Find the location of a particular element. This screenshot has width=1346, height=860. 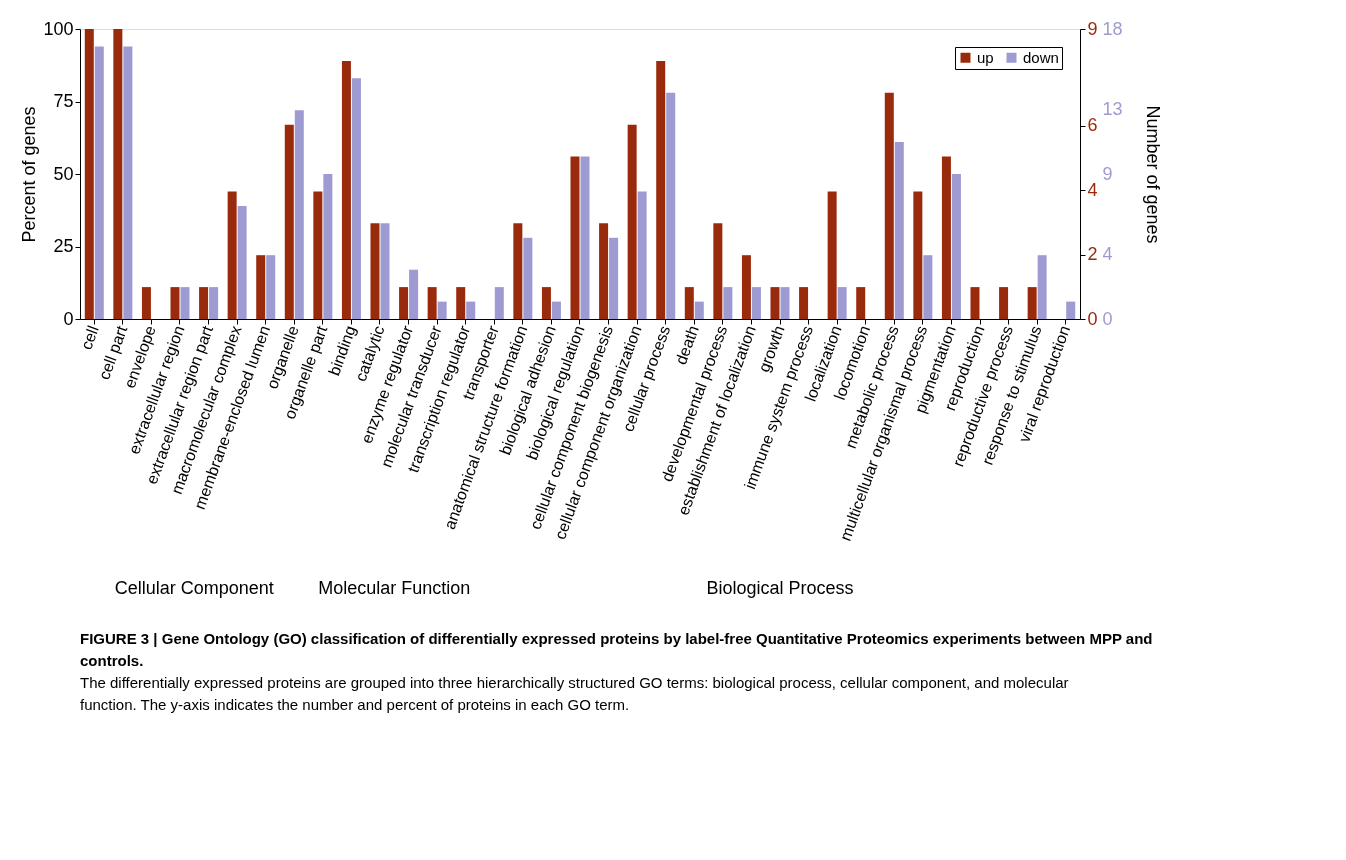

y-tick-label: 50 is located at coordinates (63, 173).